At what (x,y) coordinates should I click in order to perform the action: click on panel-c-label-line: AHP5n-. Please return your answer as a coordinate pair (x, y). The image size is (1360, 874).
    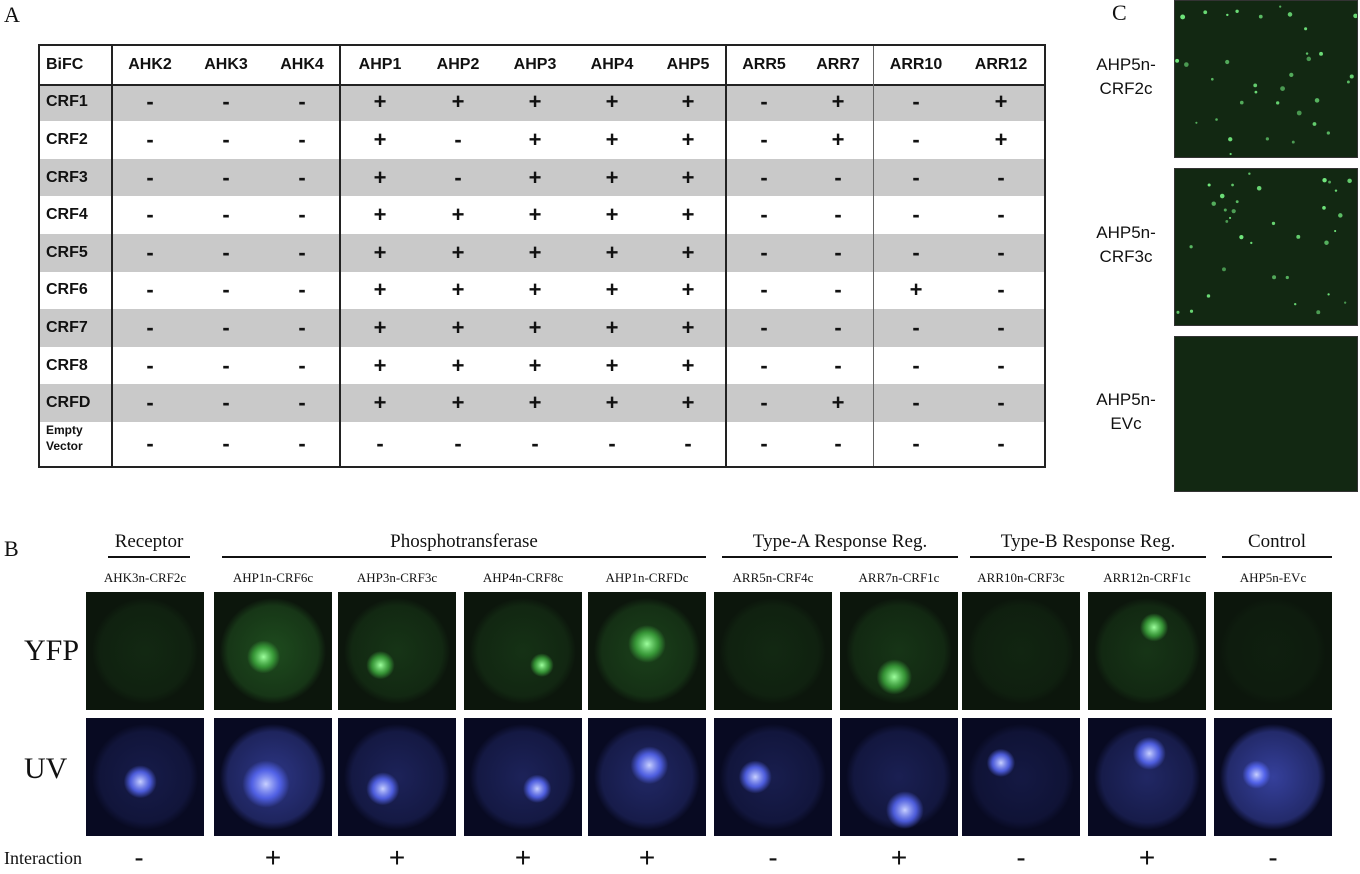
    Looking at the image, I should click on (1126, 399).